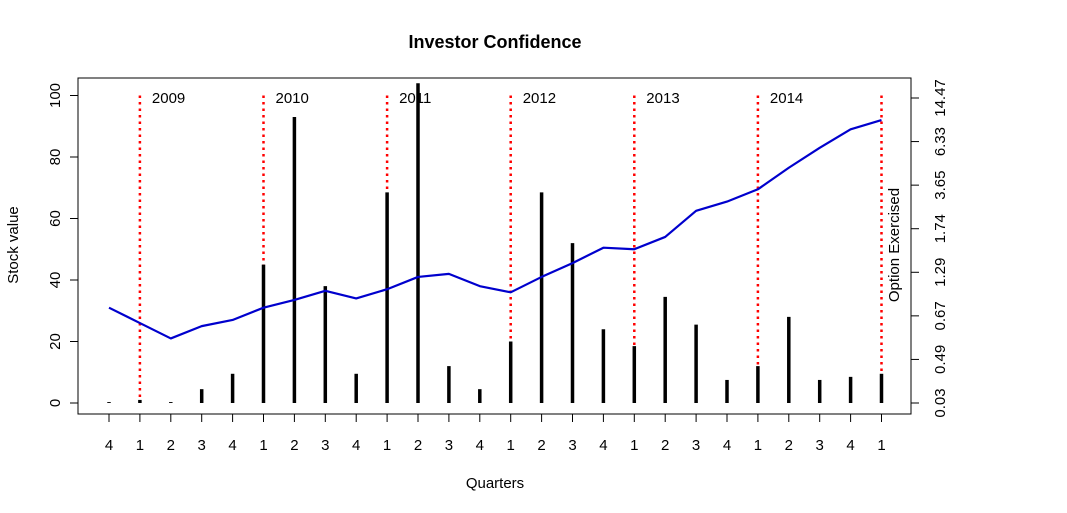 This screenshot has width=1067, height=513. Describe the element at coordinates (495, 433) in the screenshot. I see `x-axis: 4 1 2 3 4 1 2 3 4 1 2 3 4 1 2 3 4 1 2 3 4 1 2 3 4 1` at that location.